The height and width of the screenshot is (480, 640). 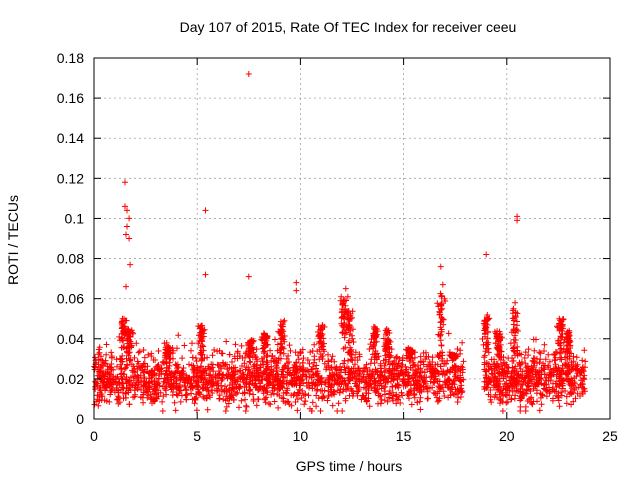 I want to click on y-tick-label: 0, so click(x=80, y=419).